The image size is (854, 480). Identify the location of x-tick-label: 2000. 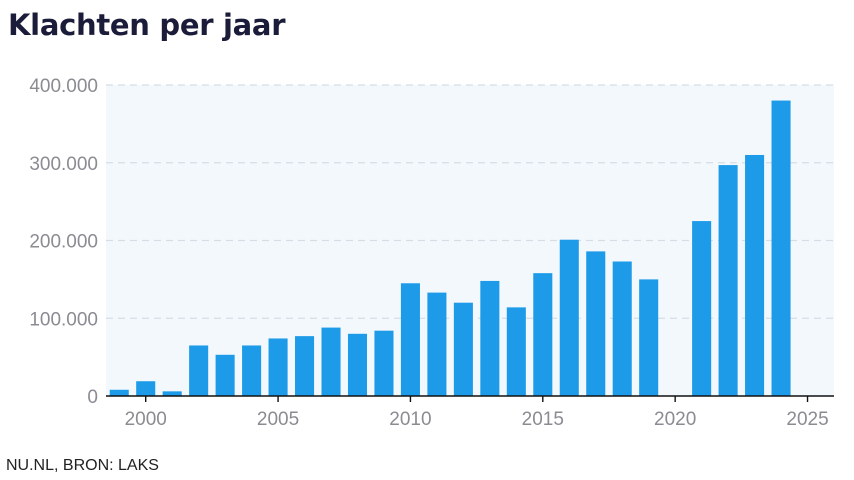
(146, 419).